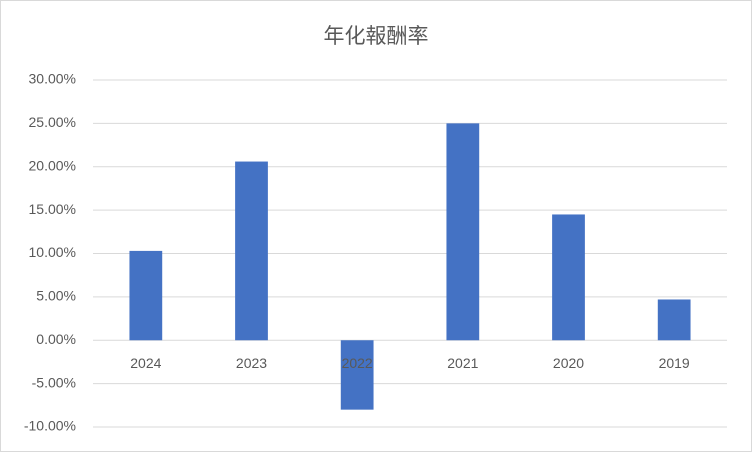  Describe the element at coordinates (568, 363) in the screenshot. I see `x-tick-label: 2020` at that location.